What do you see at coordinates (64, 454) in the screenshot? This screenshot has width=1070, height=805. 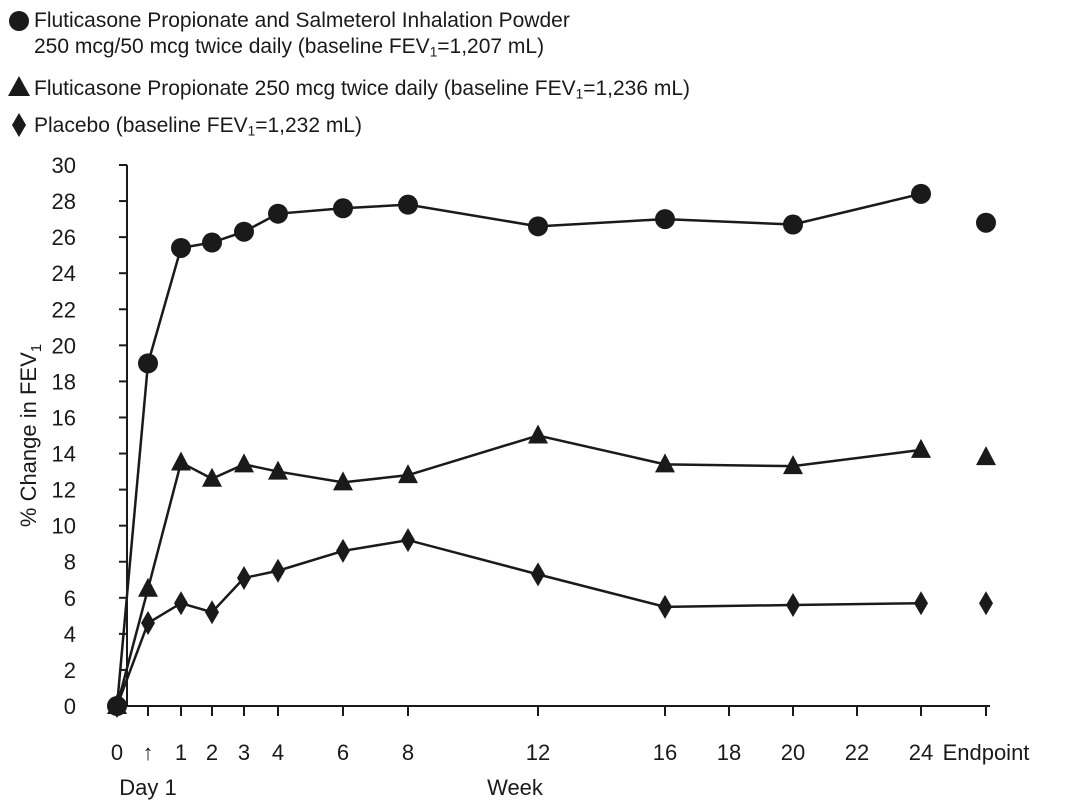 I see `y-tick-label: 14` at bounding box center [64, 454].